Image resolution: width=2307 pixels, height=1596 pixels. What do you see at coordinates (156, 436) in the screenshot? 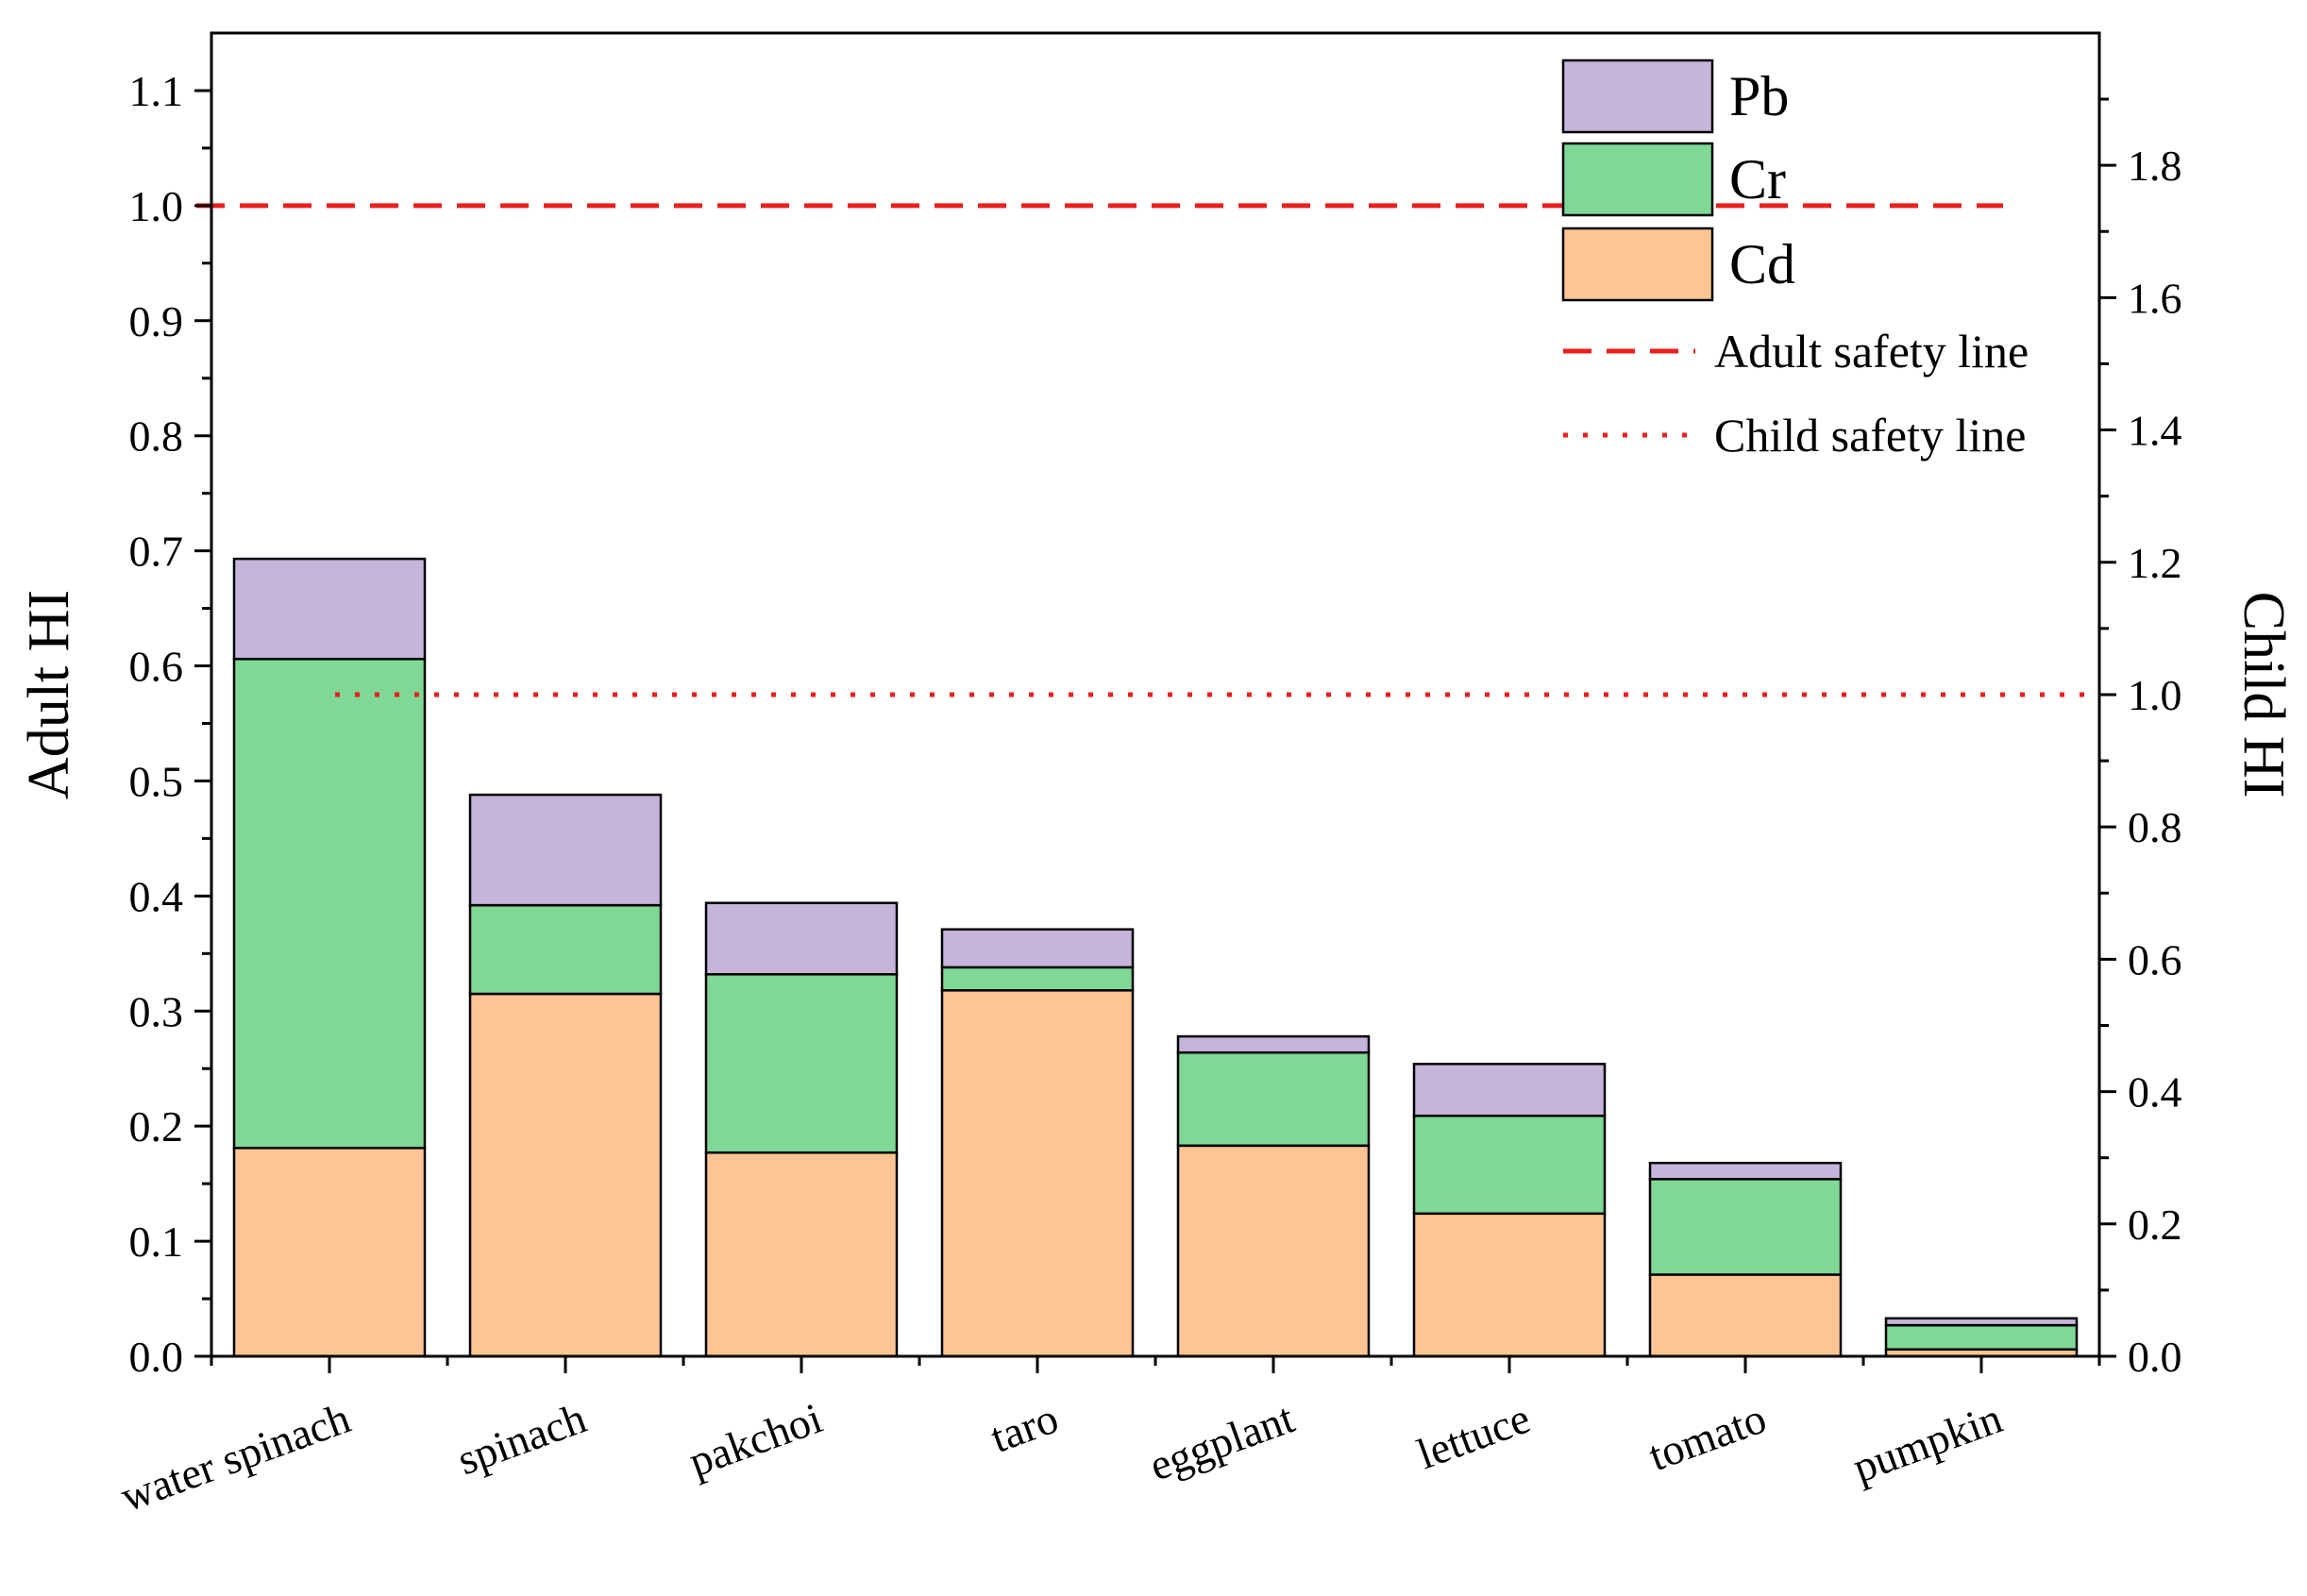
I see `left-tick-label-8: 0.8` at bounding box center [156, 436].